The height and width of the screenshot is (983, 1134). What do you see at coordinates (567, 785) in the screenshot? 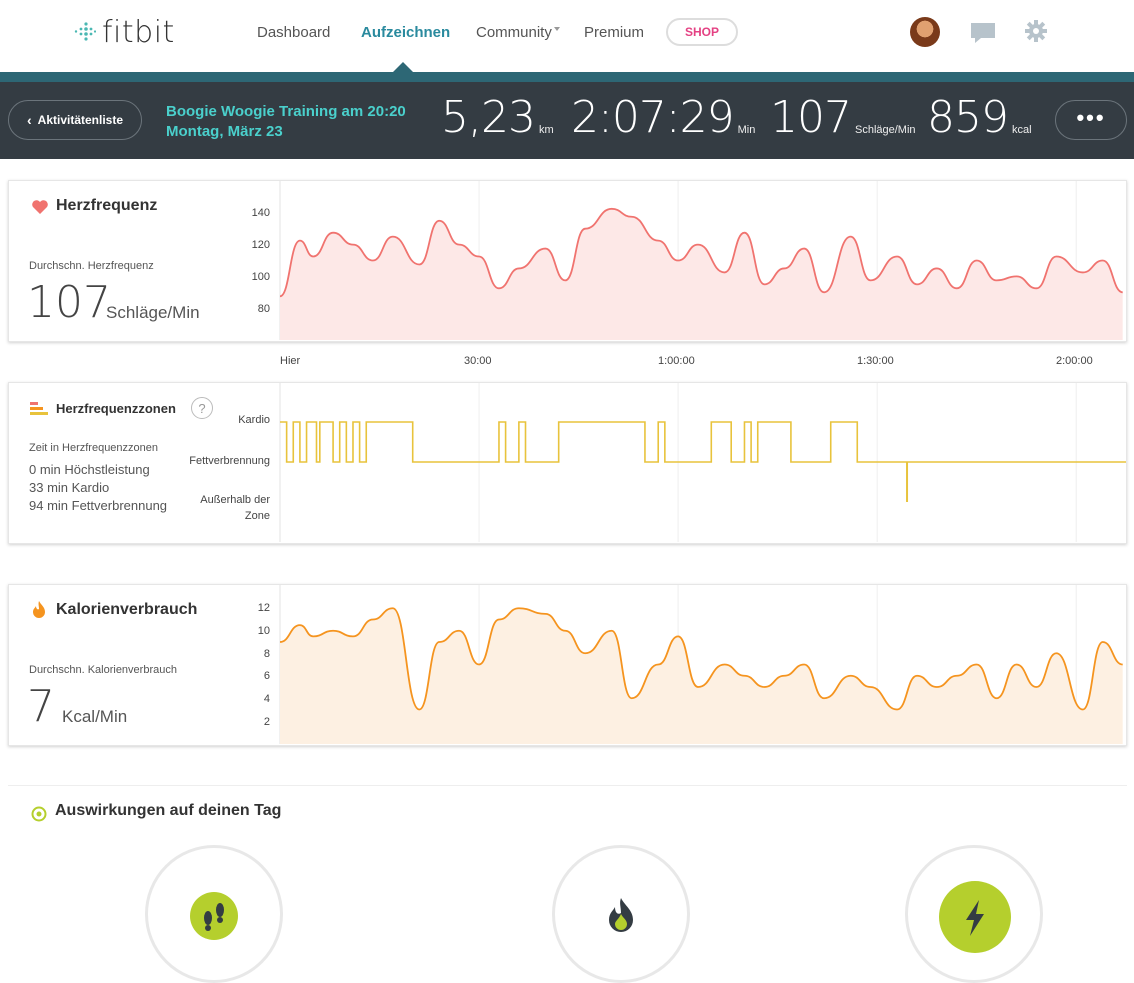
I see `section-divider` at bounding box center [567, 785].